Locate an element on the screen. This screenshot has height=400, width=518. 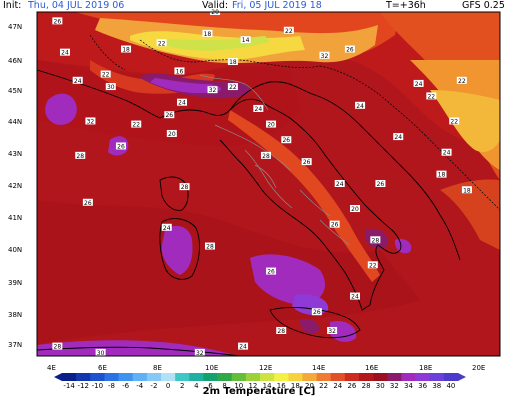
colorbar-tick-label: -14 is located at coordinates (69, 386).